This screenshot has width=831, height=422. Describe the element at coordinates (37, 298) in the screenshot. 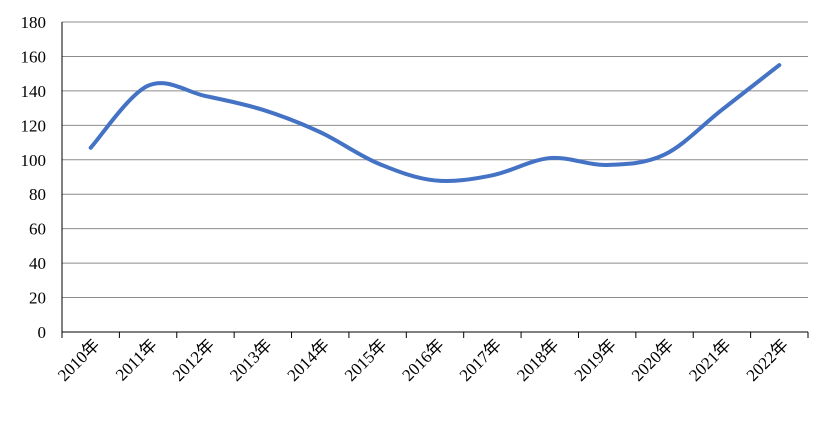

I see `y-tick-label: 20` at that location.